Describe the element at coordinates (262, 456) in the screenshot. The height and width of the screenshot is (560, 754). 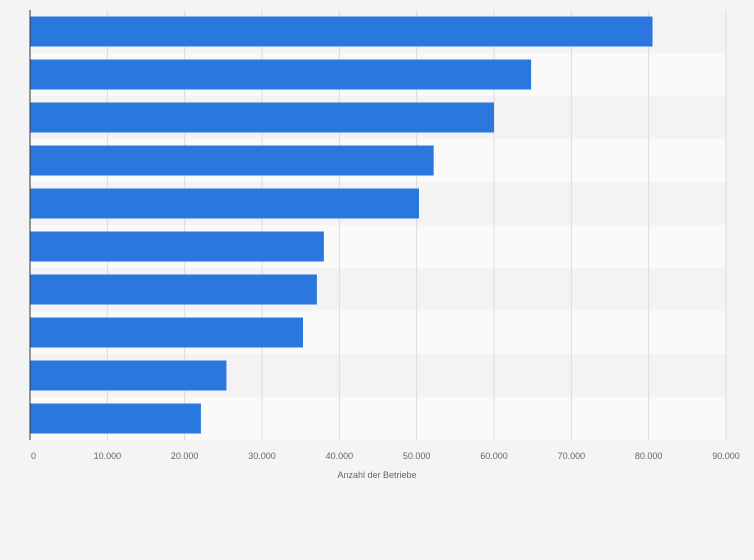
I see `x-tick-label-3: 30.000` at that location.